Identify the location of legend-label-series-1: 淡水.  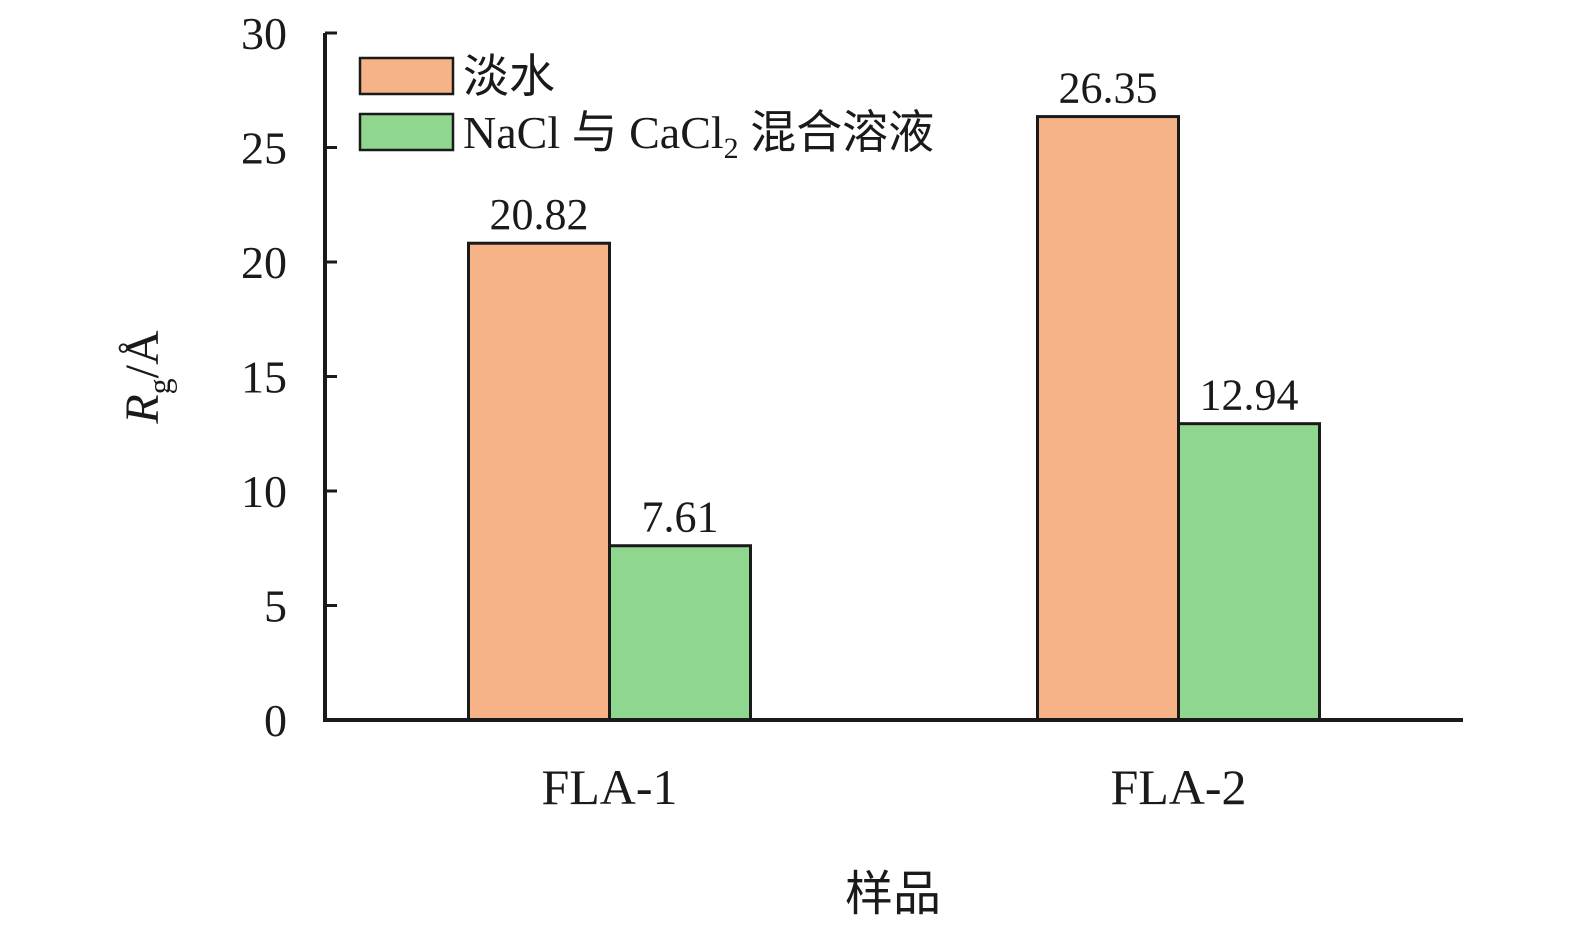
(509, 76).